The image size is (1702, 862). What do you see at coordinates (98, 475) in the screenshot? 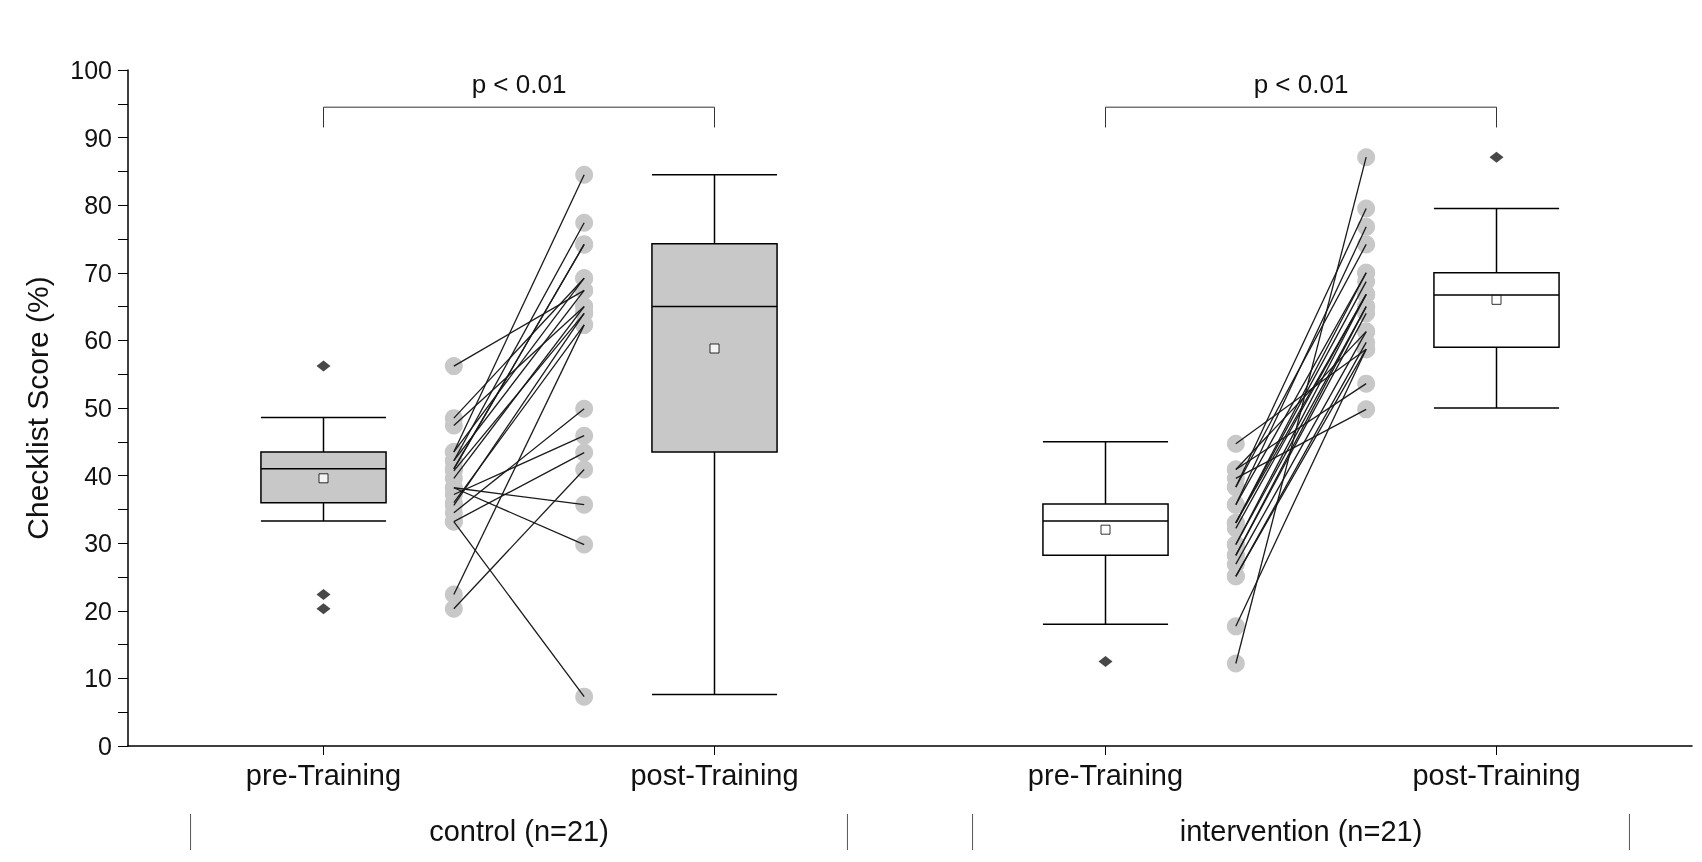
I see `y-tick-label: 40` at bounding box center [98, 475].